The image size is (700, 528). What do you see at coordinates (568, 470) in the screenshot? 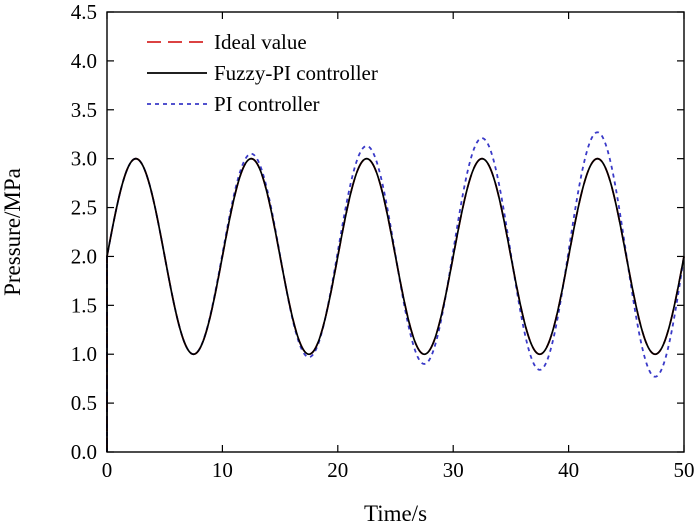
I see `x-tick-label: 40` at bounding box center [568, 470].